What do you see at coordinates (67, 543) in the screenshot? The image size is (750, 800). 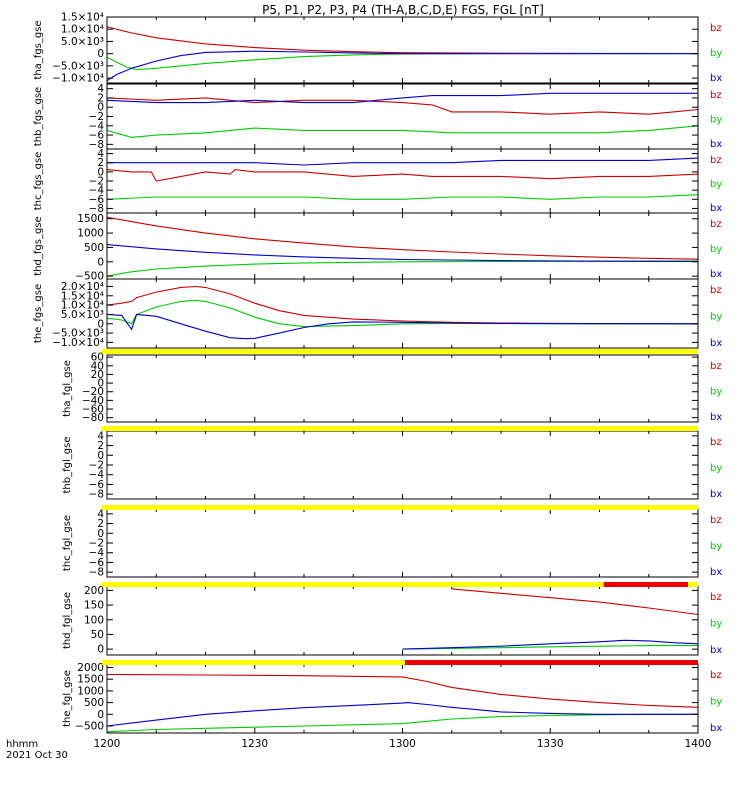 I see `panel-label: thc_fgl_gse` at bounding box center [67, 543].